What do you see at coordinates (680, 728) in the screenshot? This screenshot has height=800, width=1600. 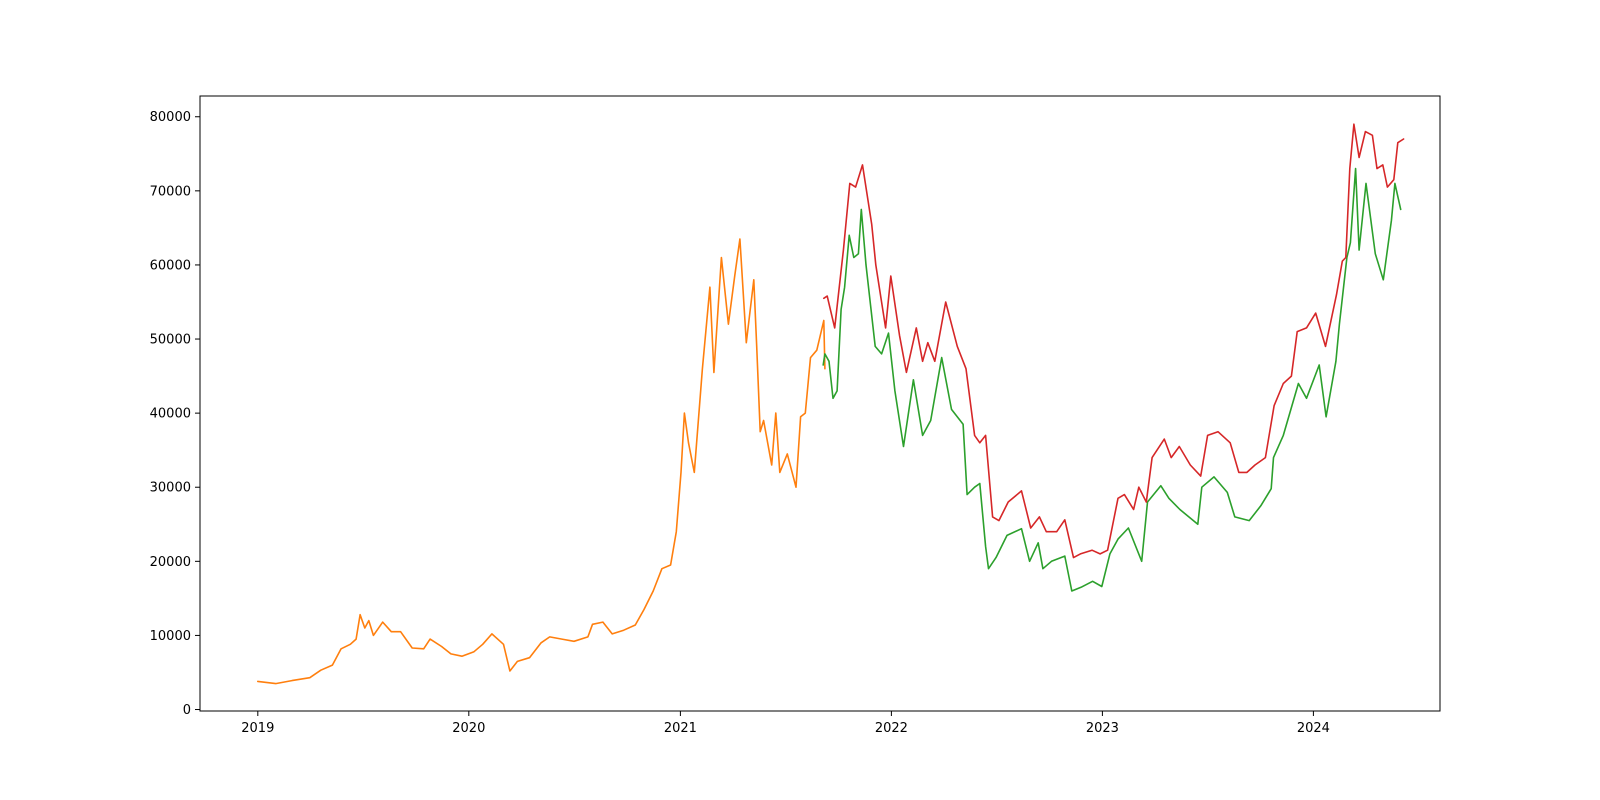 I see `x-tick-label: 2021` at bounding box center [680, 728].